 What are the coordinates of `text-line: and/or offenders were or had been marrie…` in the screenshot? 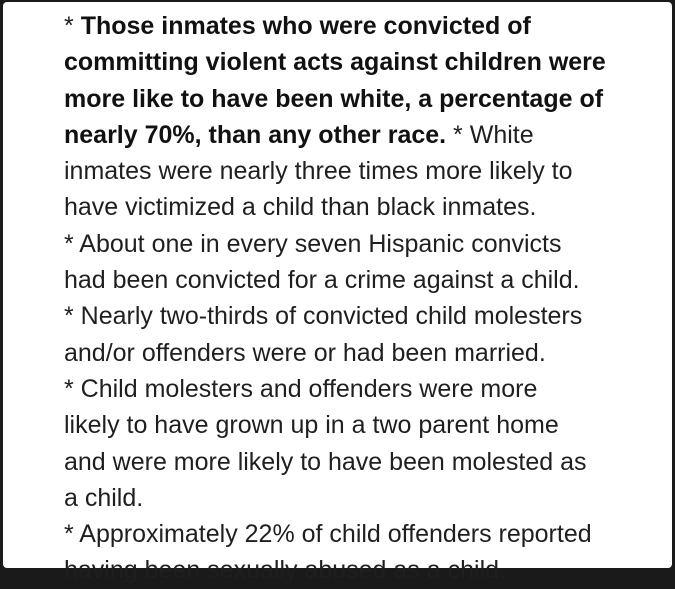 It's located at (335, 353).